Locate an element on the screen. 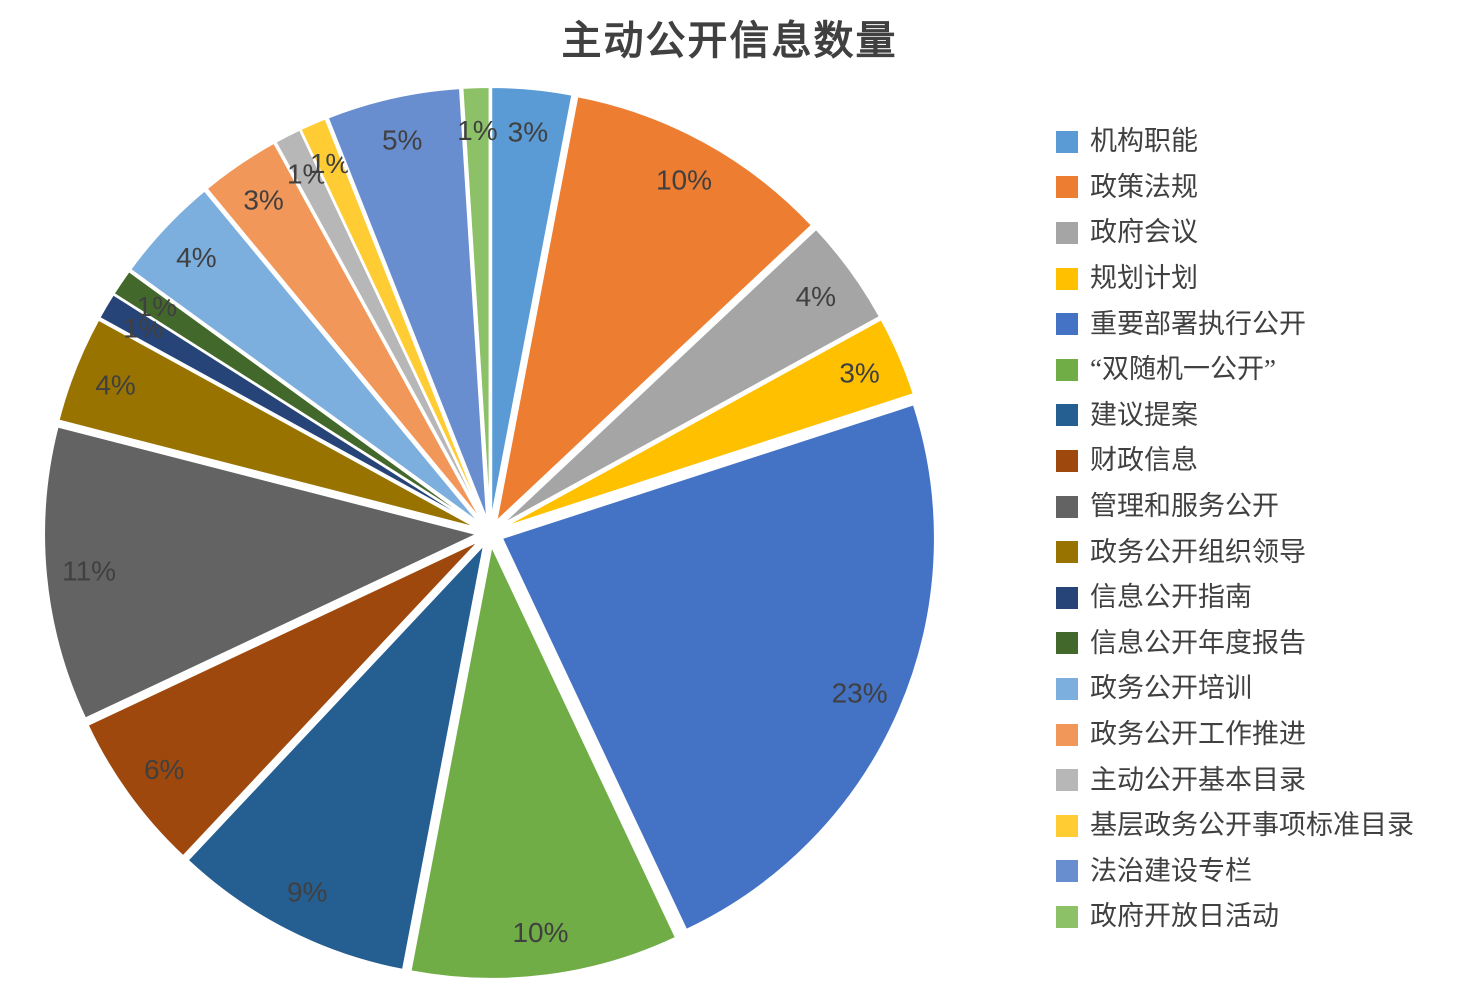 The width and height of the screenshot is (1459, 1000). legend-label-5: “双随机一公开” is located at coordinates (1183, 369).